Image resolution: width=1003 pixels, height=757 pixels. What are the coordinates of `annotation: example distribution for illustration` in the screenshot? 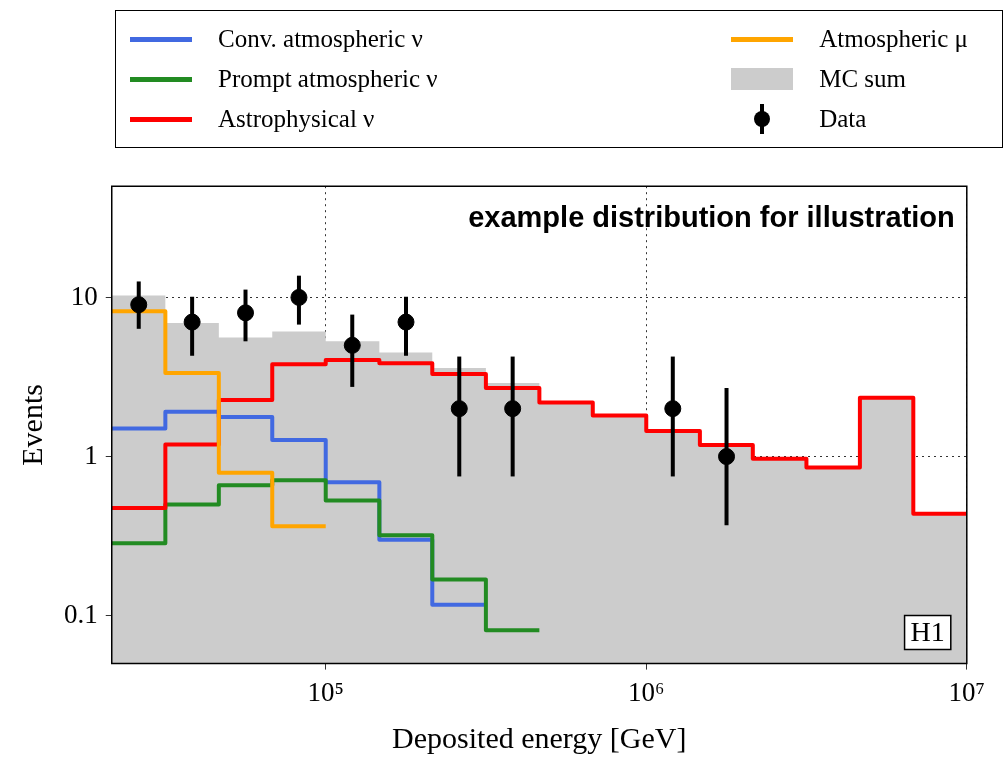 It's located at (711, 216).